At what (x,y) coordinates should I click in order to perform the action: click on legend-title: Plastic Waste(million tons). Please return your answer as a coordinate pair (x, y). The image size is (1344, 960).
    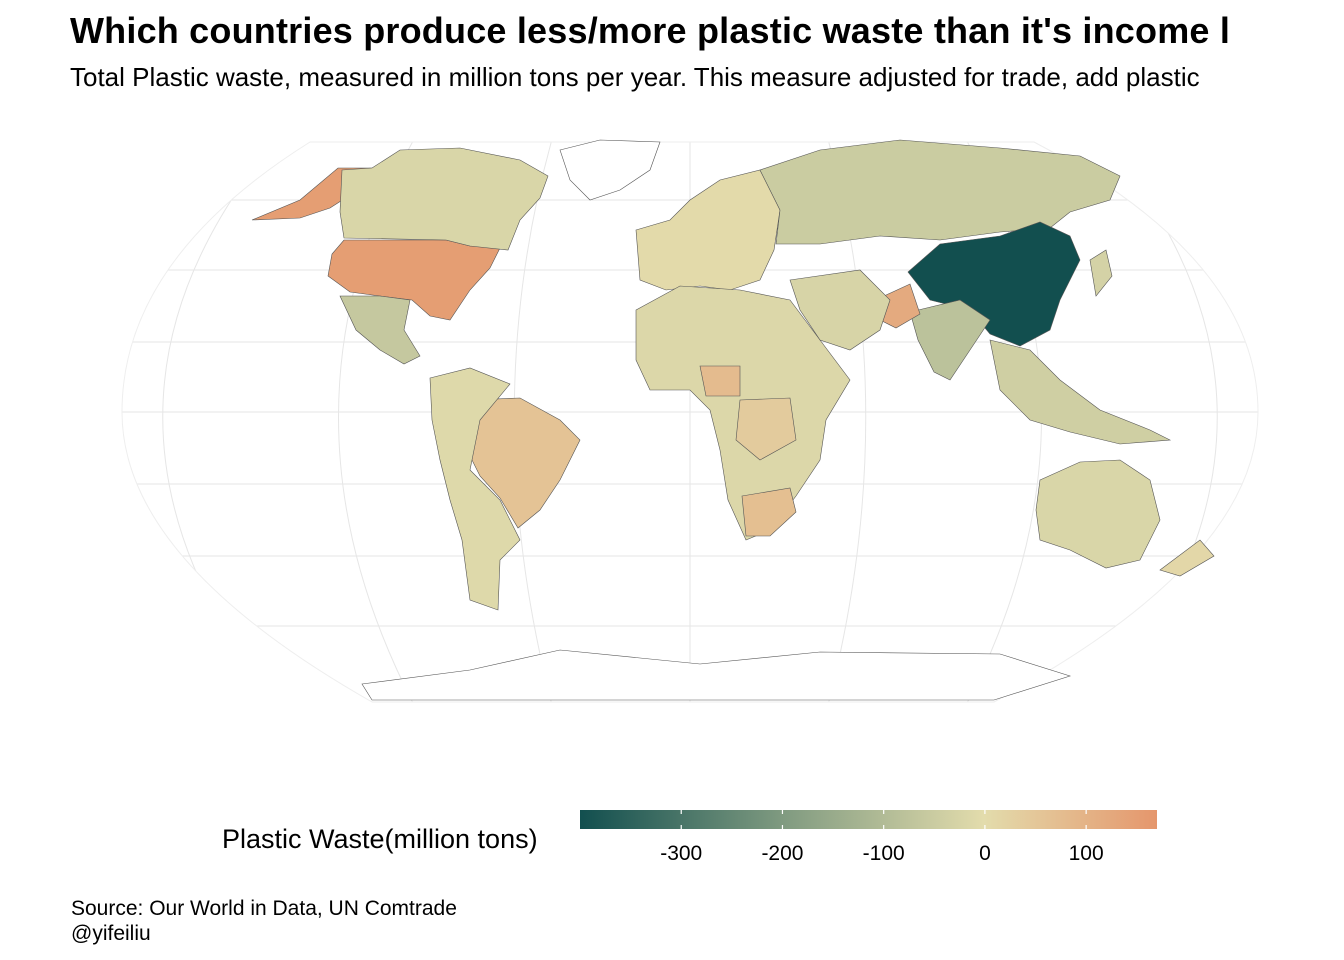
    Looking at the image, I should click on (380, 839).